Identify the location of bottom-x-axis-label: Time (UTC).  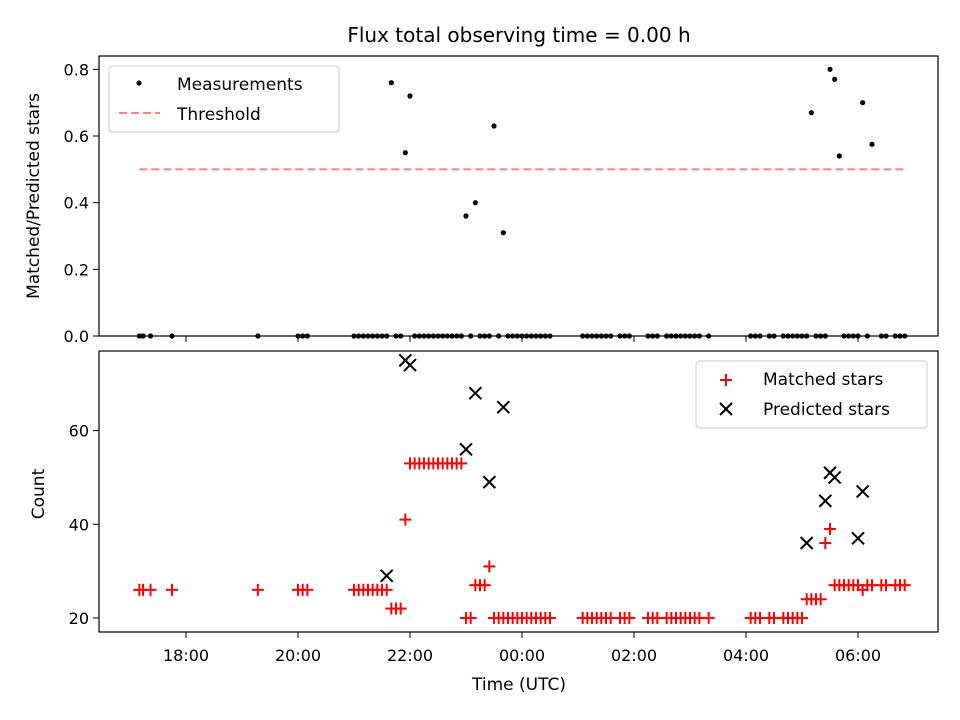
(518, 685).